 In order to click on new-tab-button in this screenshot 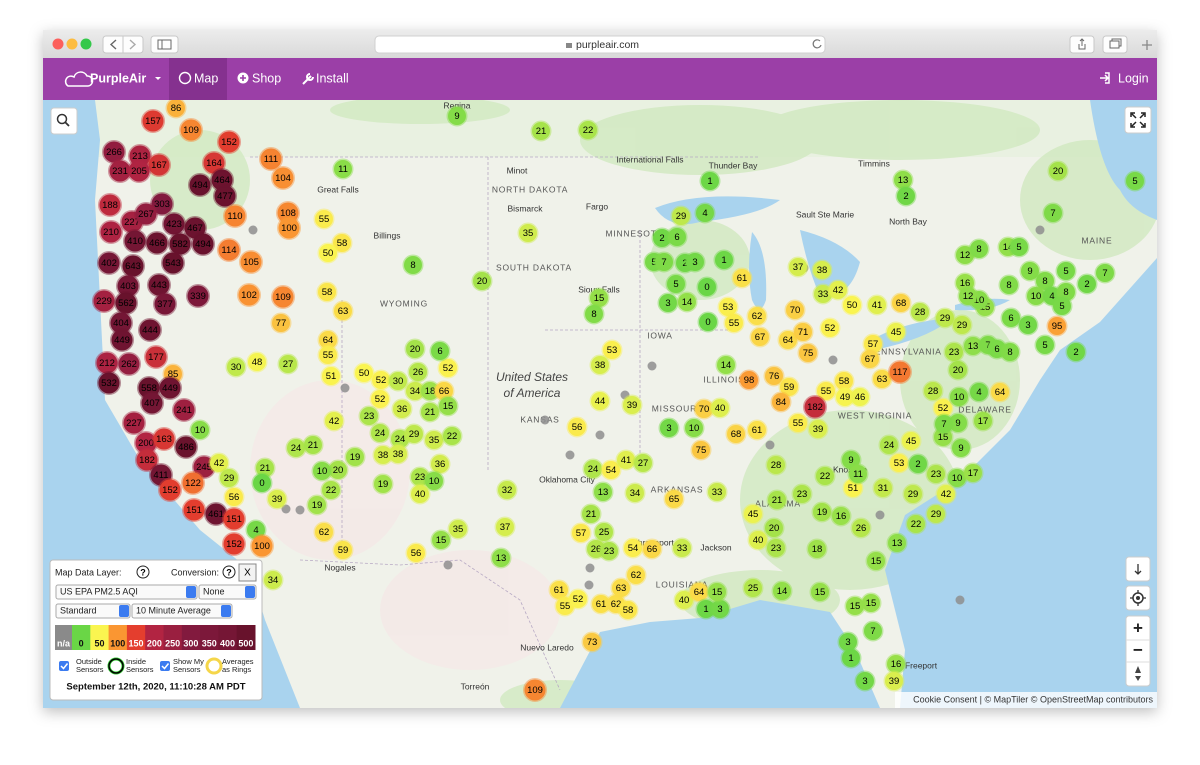, I will do `click(1147, 45)`.